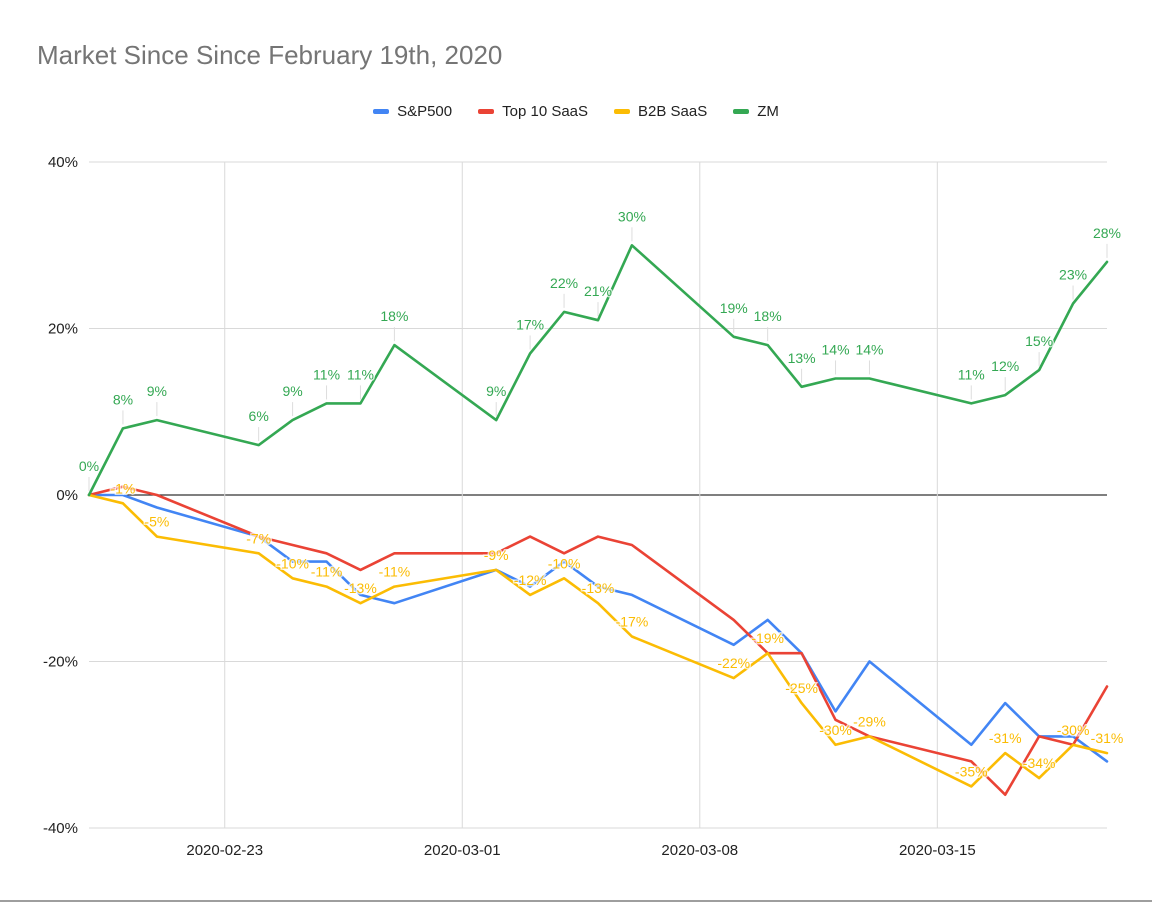 This screenshot has width=1152, height=904. What do you see at coordinates (224, 850) in the screenshot?
I see `x-tick-label: 2020-02-23` at bounding box center [224, 850].